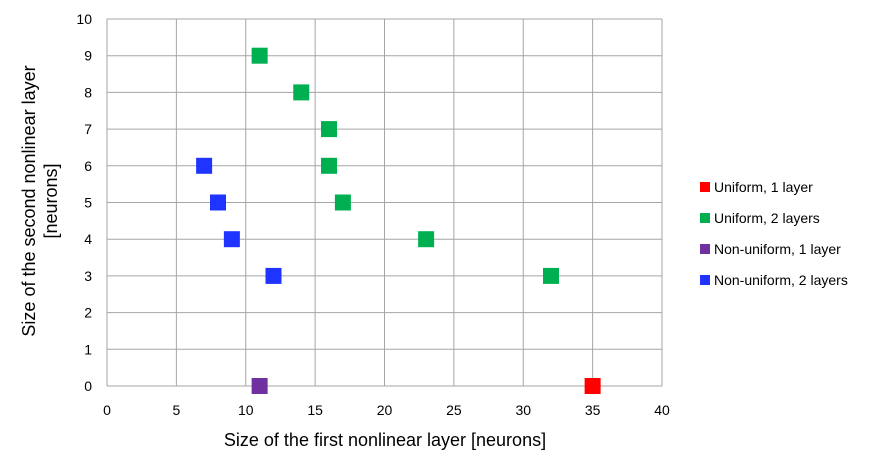  What do you see at coordinates (88, 203) in the screenshot?
I see `y-tick-label: 5` at bounding box center [88, 203].